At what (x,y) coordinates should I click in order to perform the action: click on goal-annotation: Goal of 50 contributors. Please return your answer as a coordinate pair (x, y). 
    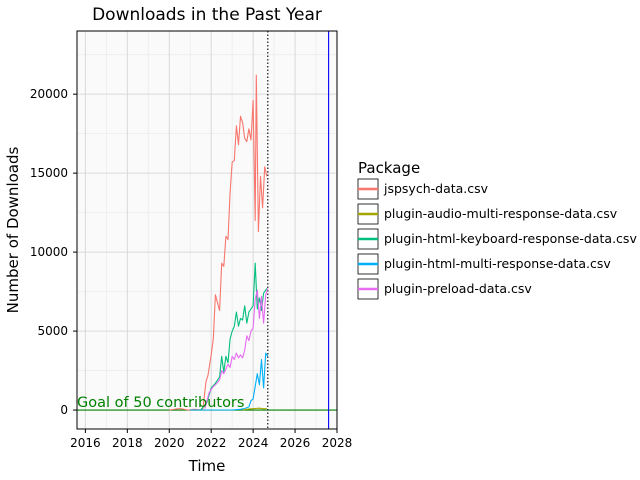
    Looking at the image, I should click on (160, 403).